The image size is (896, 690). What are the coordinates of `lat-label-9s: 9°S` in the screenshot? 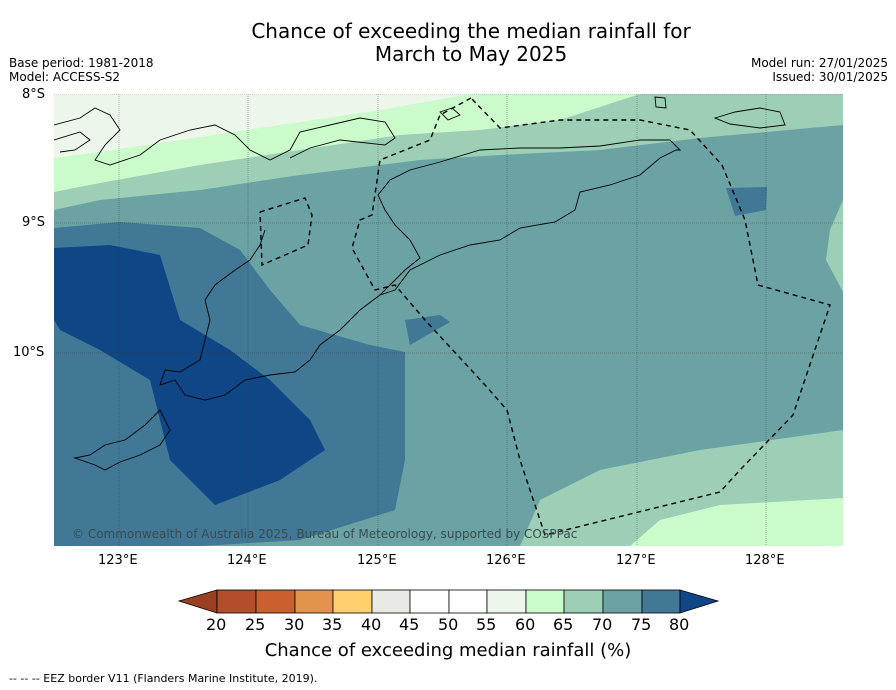 It's located at (34, 222).